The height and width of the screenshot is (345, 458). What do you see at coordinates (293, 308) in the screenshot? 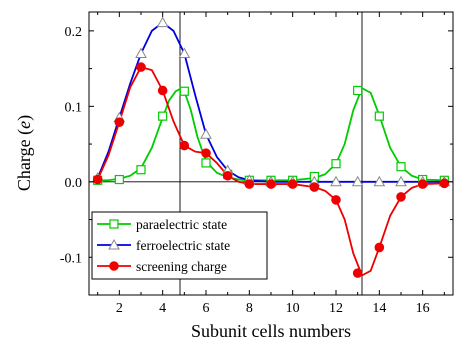
I see `x-tick-label: 10` at bounding box center [293, 308].